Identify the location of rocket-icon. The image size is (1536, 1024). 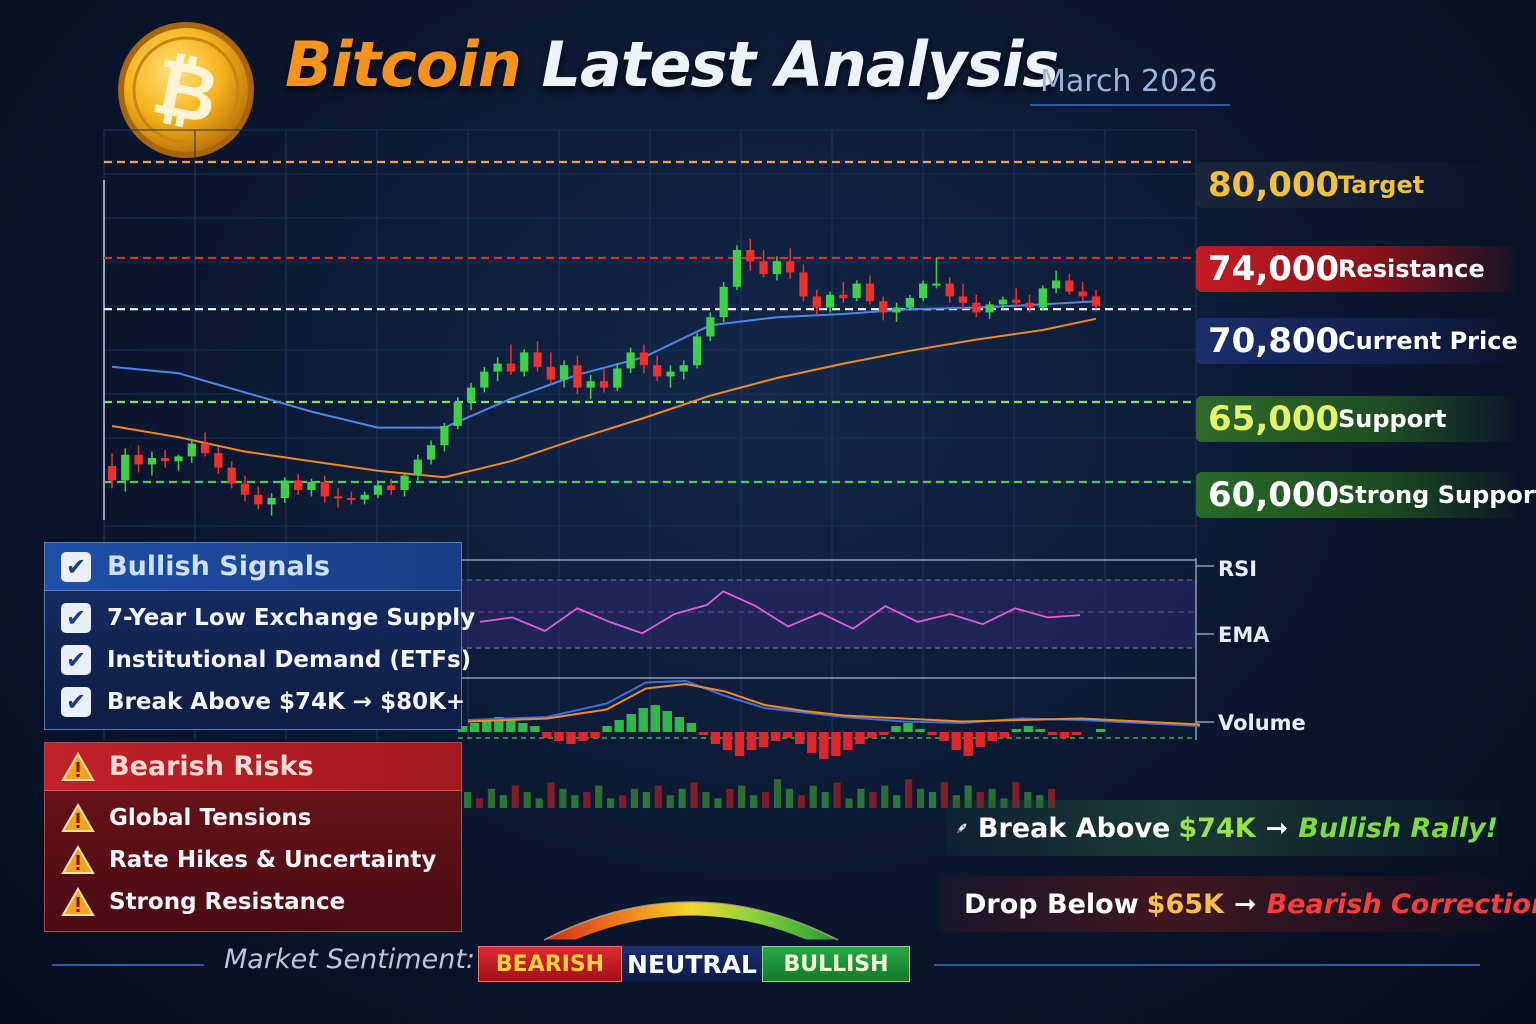
(962, 828).